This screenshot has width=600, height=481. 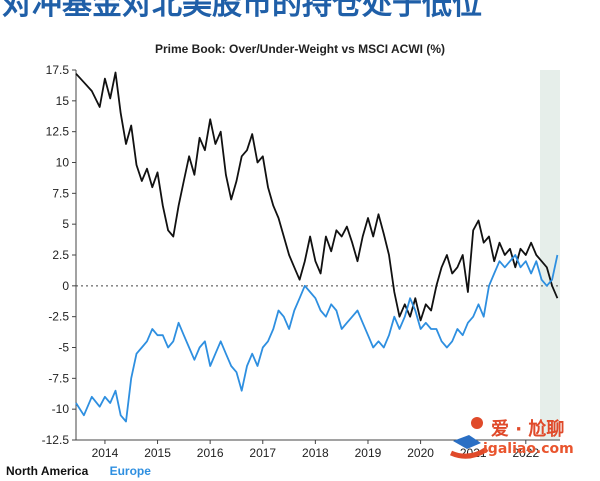 I want to click on x-tick-label: 2020, so click(x=420, y=453).